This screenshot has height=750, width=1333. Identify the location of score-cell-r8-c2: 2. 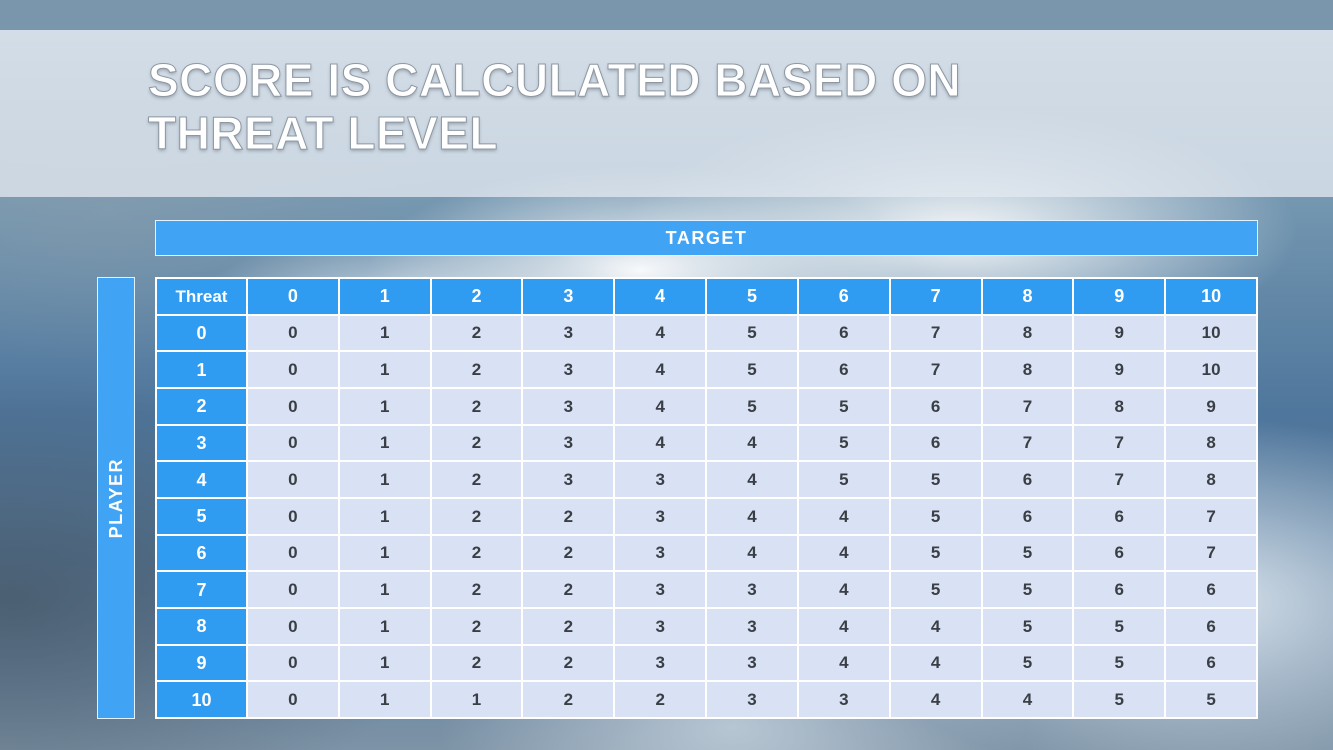
(476, 626).